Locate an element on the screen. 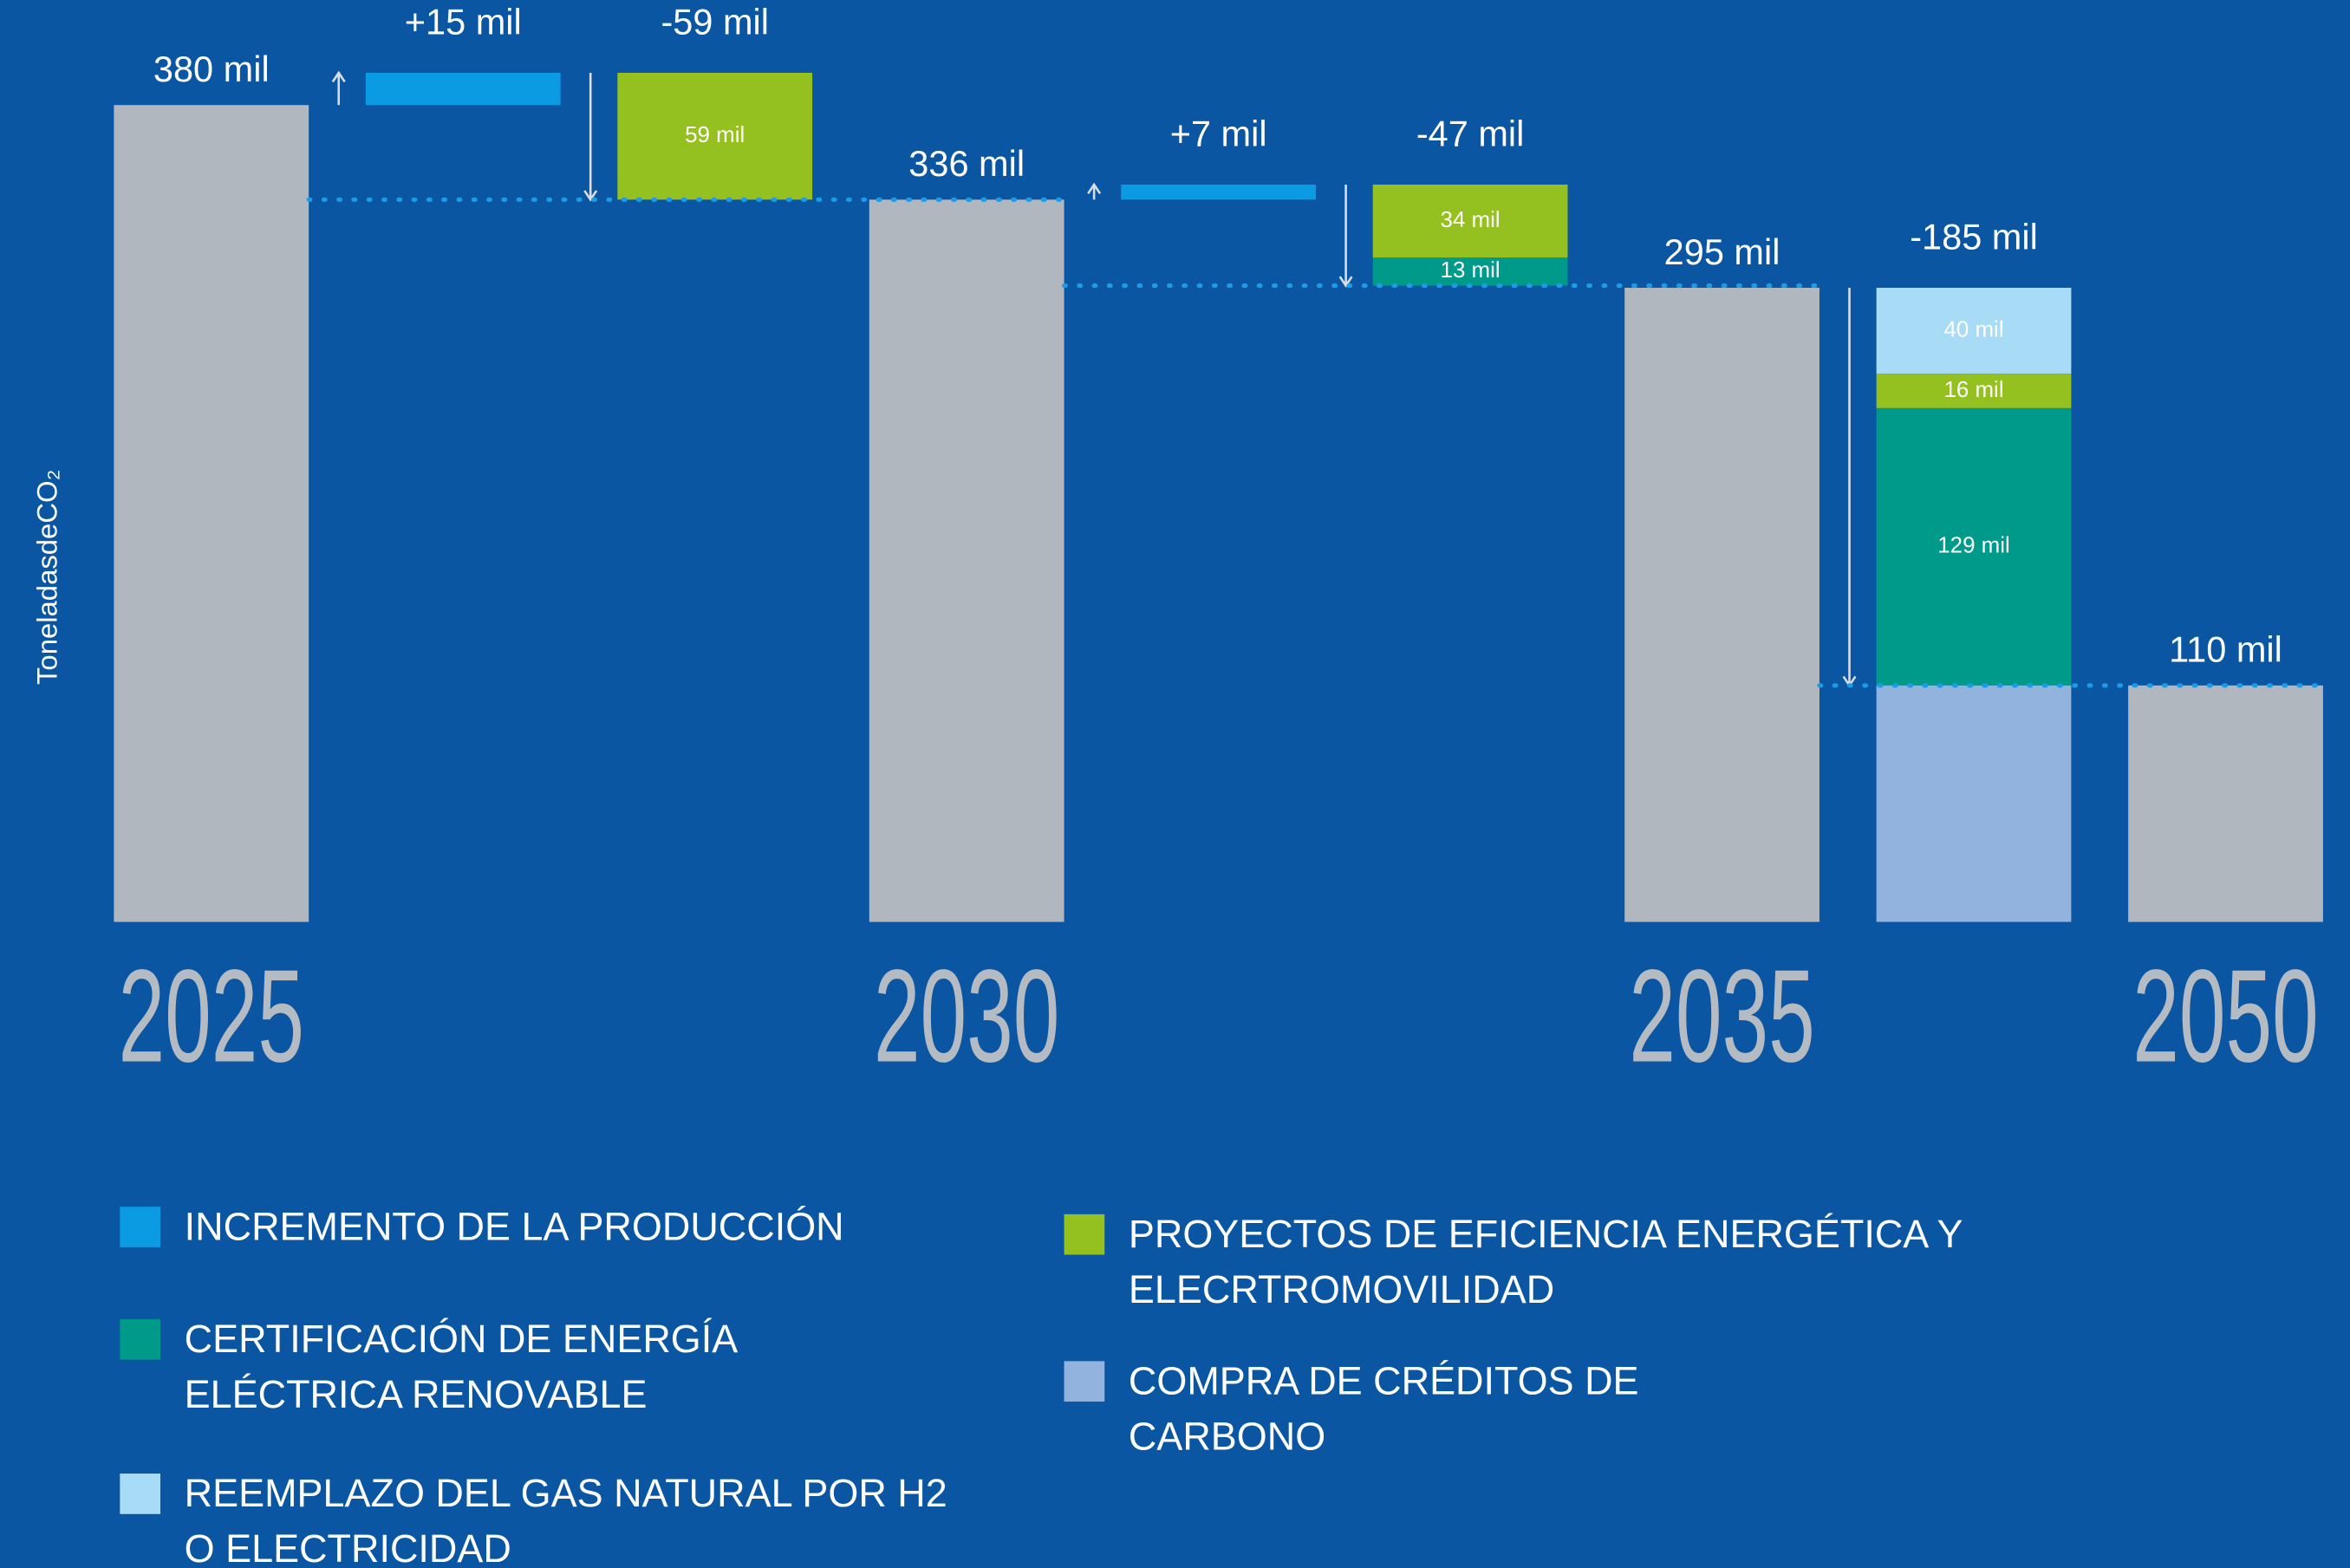 This screenshot has width=2350, height=1568. segment-label: 40 mil is located at coordinates (1973, 329).